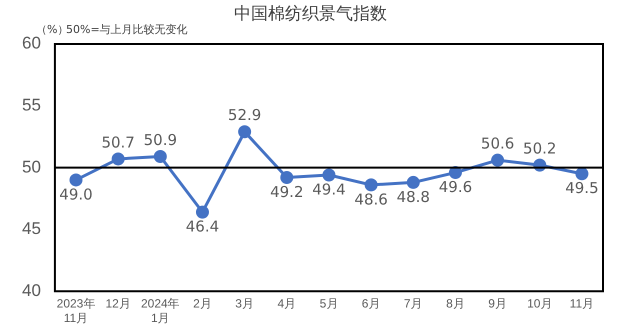 This screenshot has width=621, height=332. I want to click on x-tick-label: 2024年 1月, so click(160, 311).